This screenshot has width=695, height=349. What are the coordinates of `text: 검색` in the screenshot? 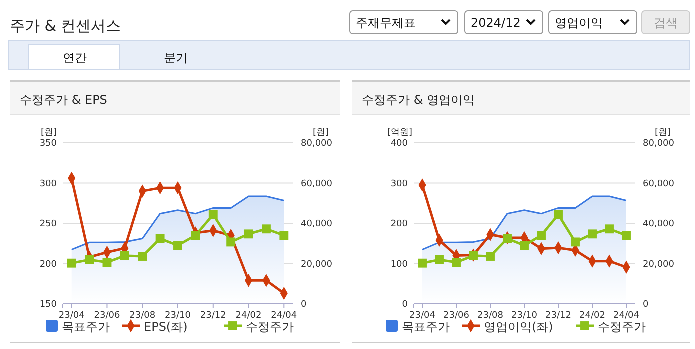 It's located at (666, 23).